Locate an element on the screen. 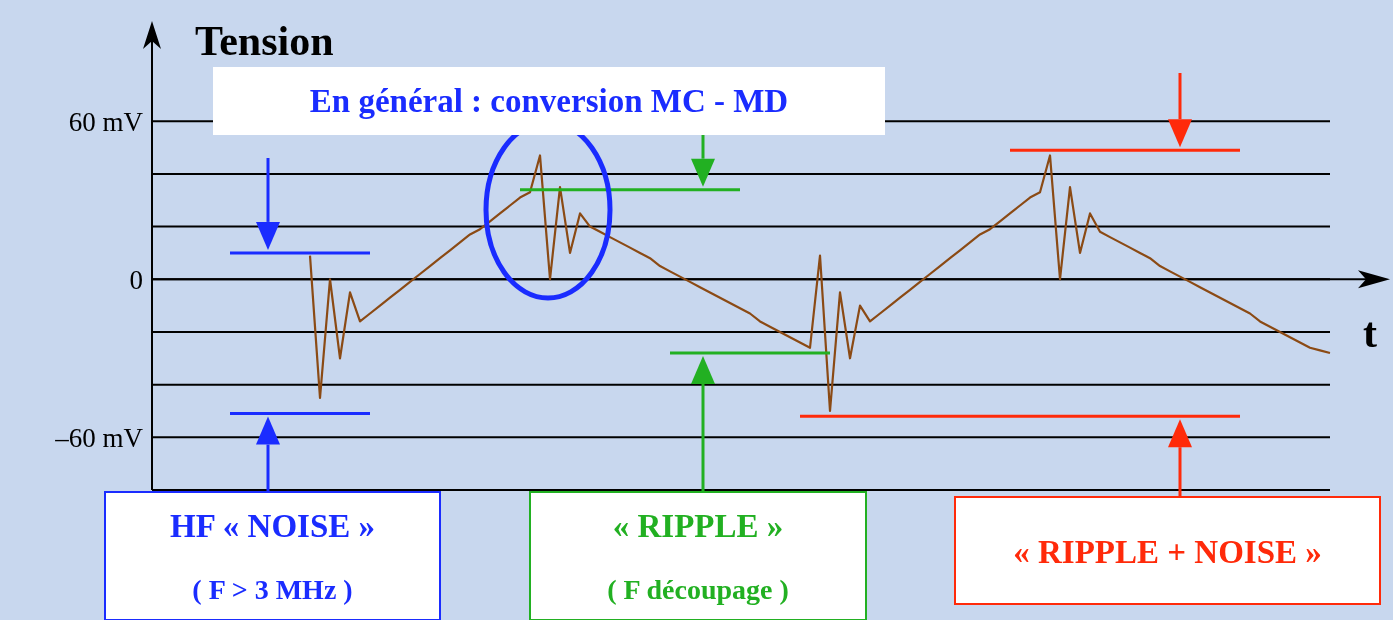  y-axis-title: Tension is located at coordinates (264, 41).